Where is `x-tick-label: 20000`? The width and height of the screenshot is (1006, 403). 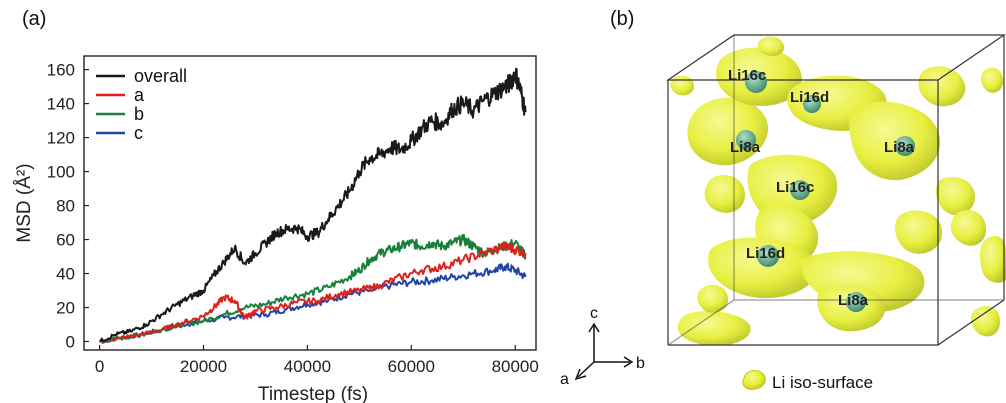 x-tick-label: 20000 is located at coordinates (203, 366).